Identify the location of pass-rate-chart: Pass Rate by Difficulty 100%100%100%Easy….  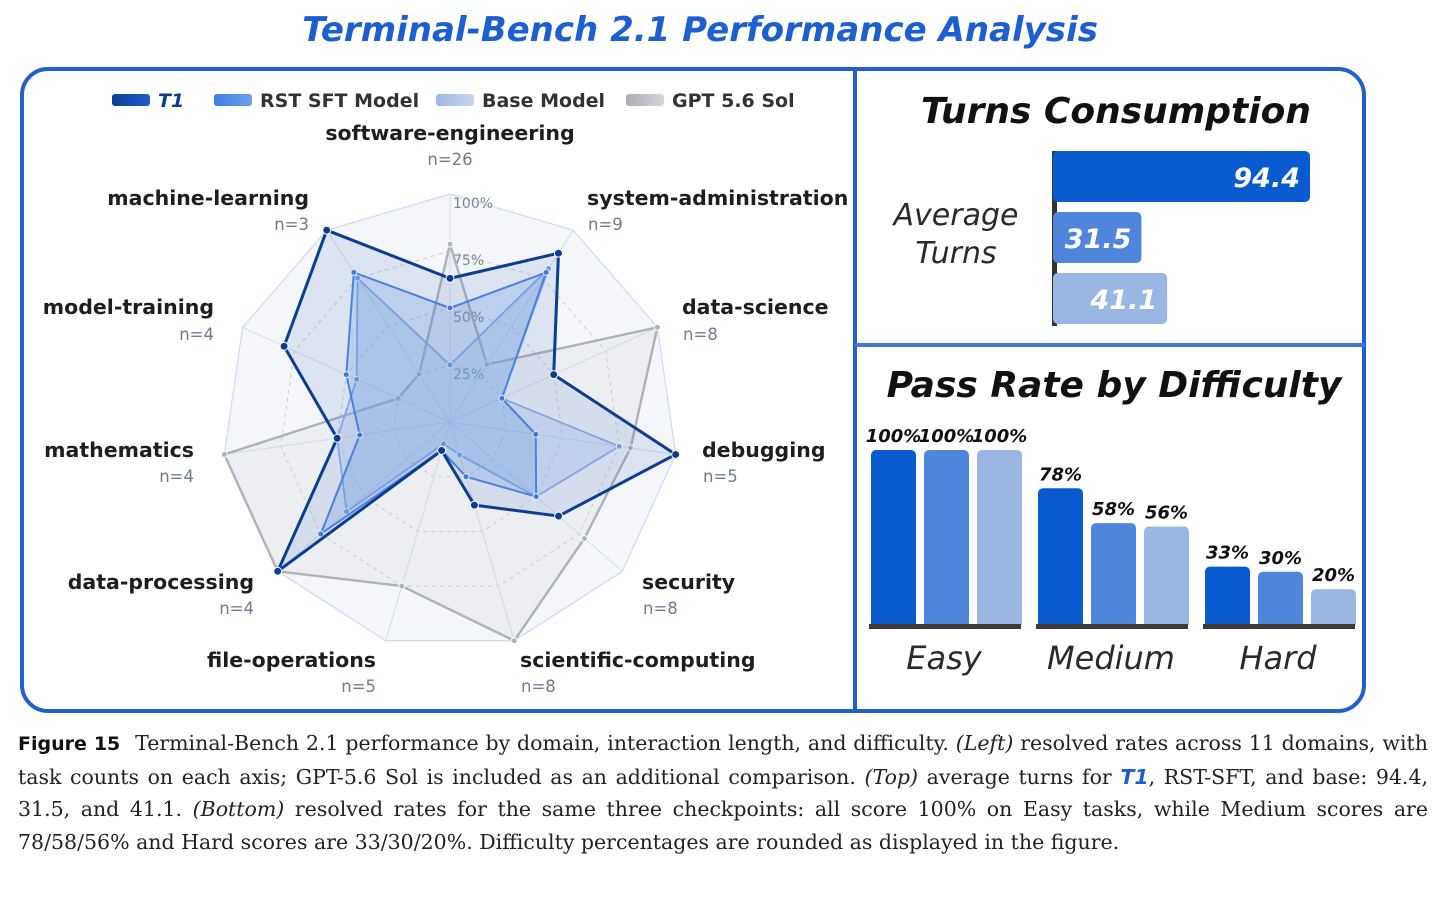
(1111, 521).